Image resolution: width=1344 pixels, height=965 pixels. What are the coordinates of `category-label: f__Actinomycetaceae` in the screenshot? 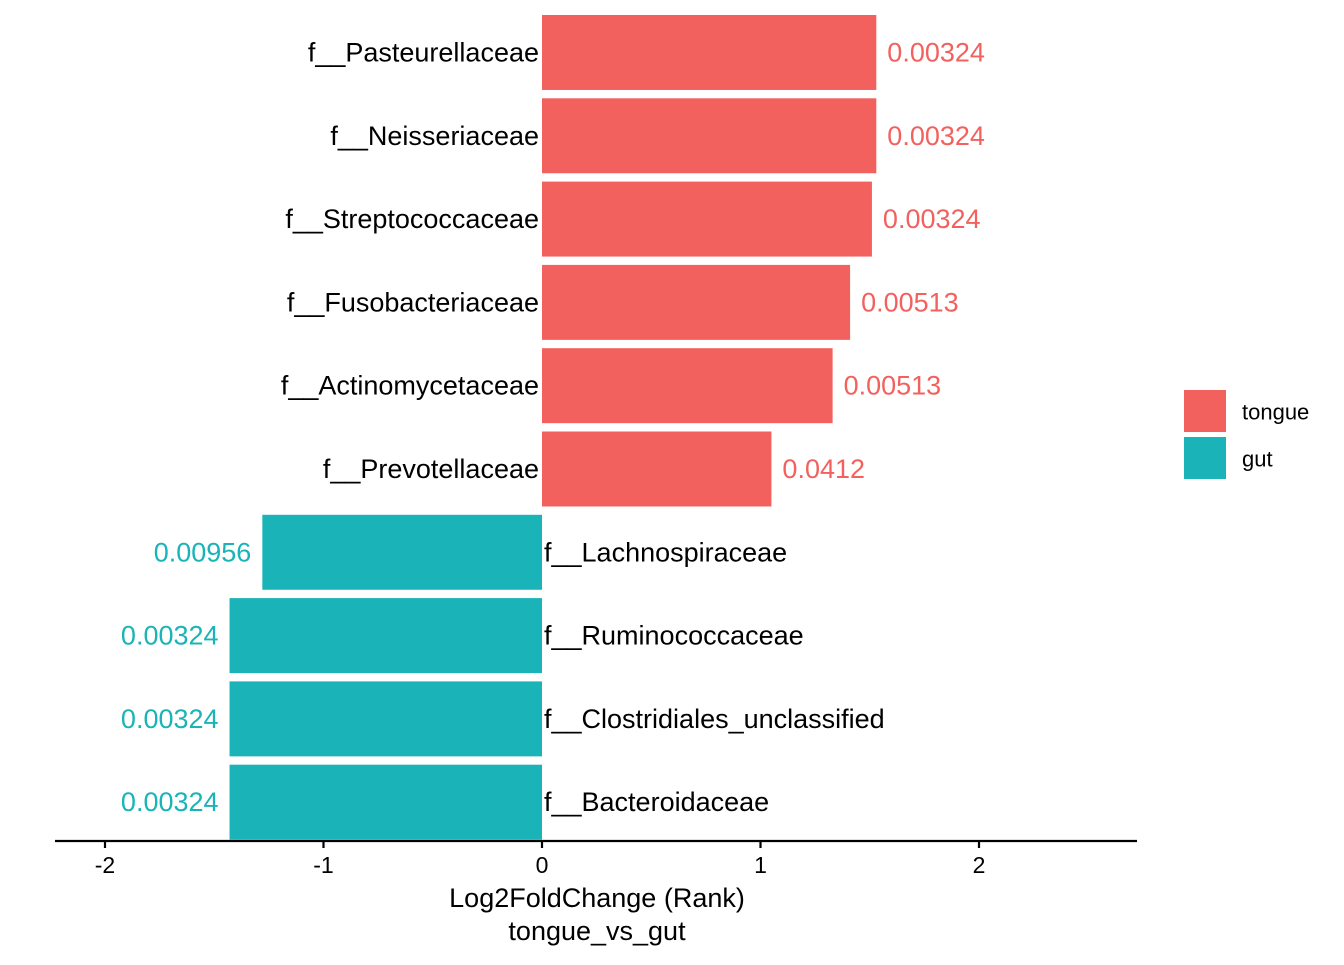 It's located at (410, 386).